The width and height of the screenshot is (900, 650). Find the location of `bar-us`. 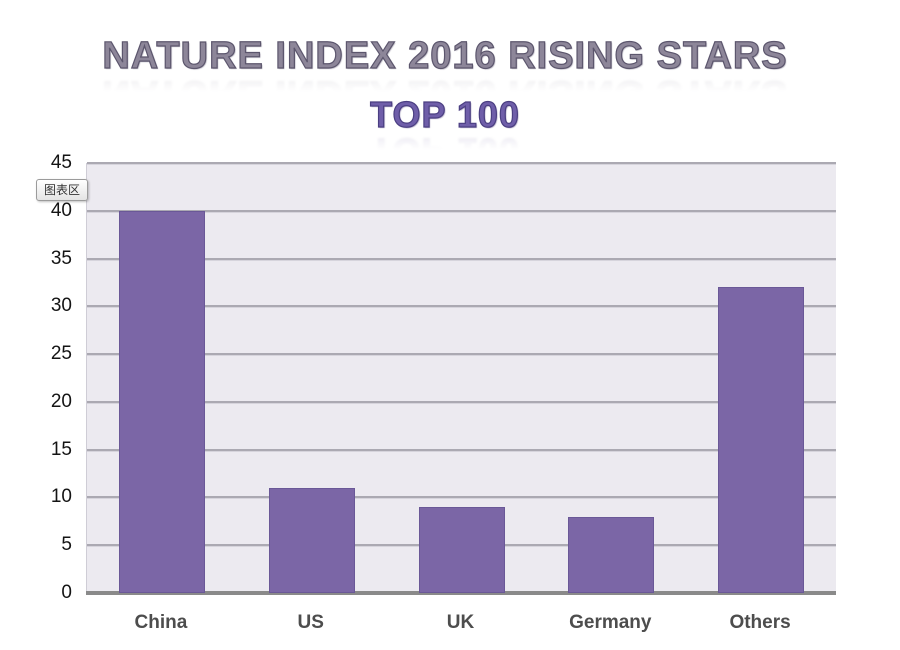

bar-us is located at coordinates (311, 540).